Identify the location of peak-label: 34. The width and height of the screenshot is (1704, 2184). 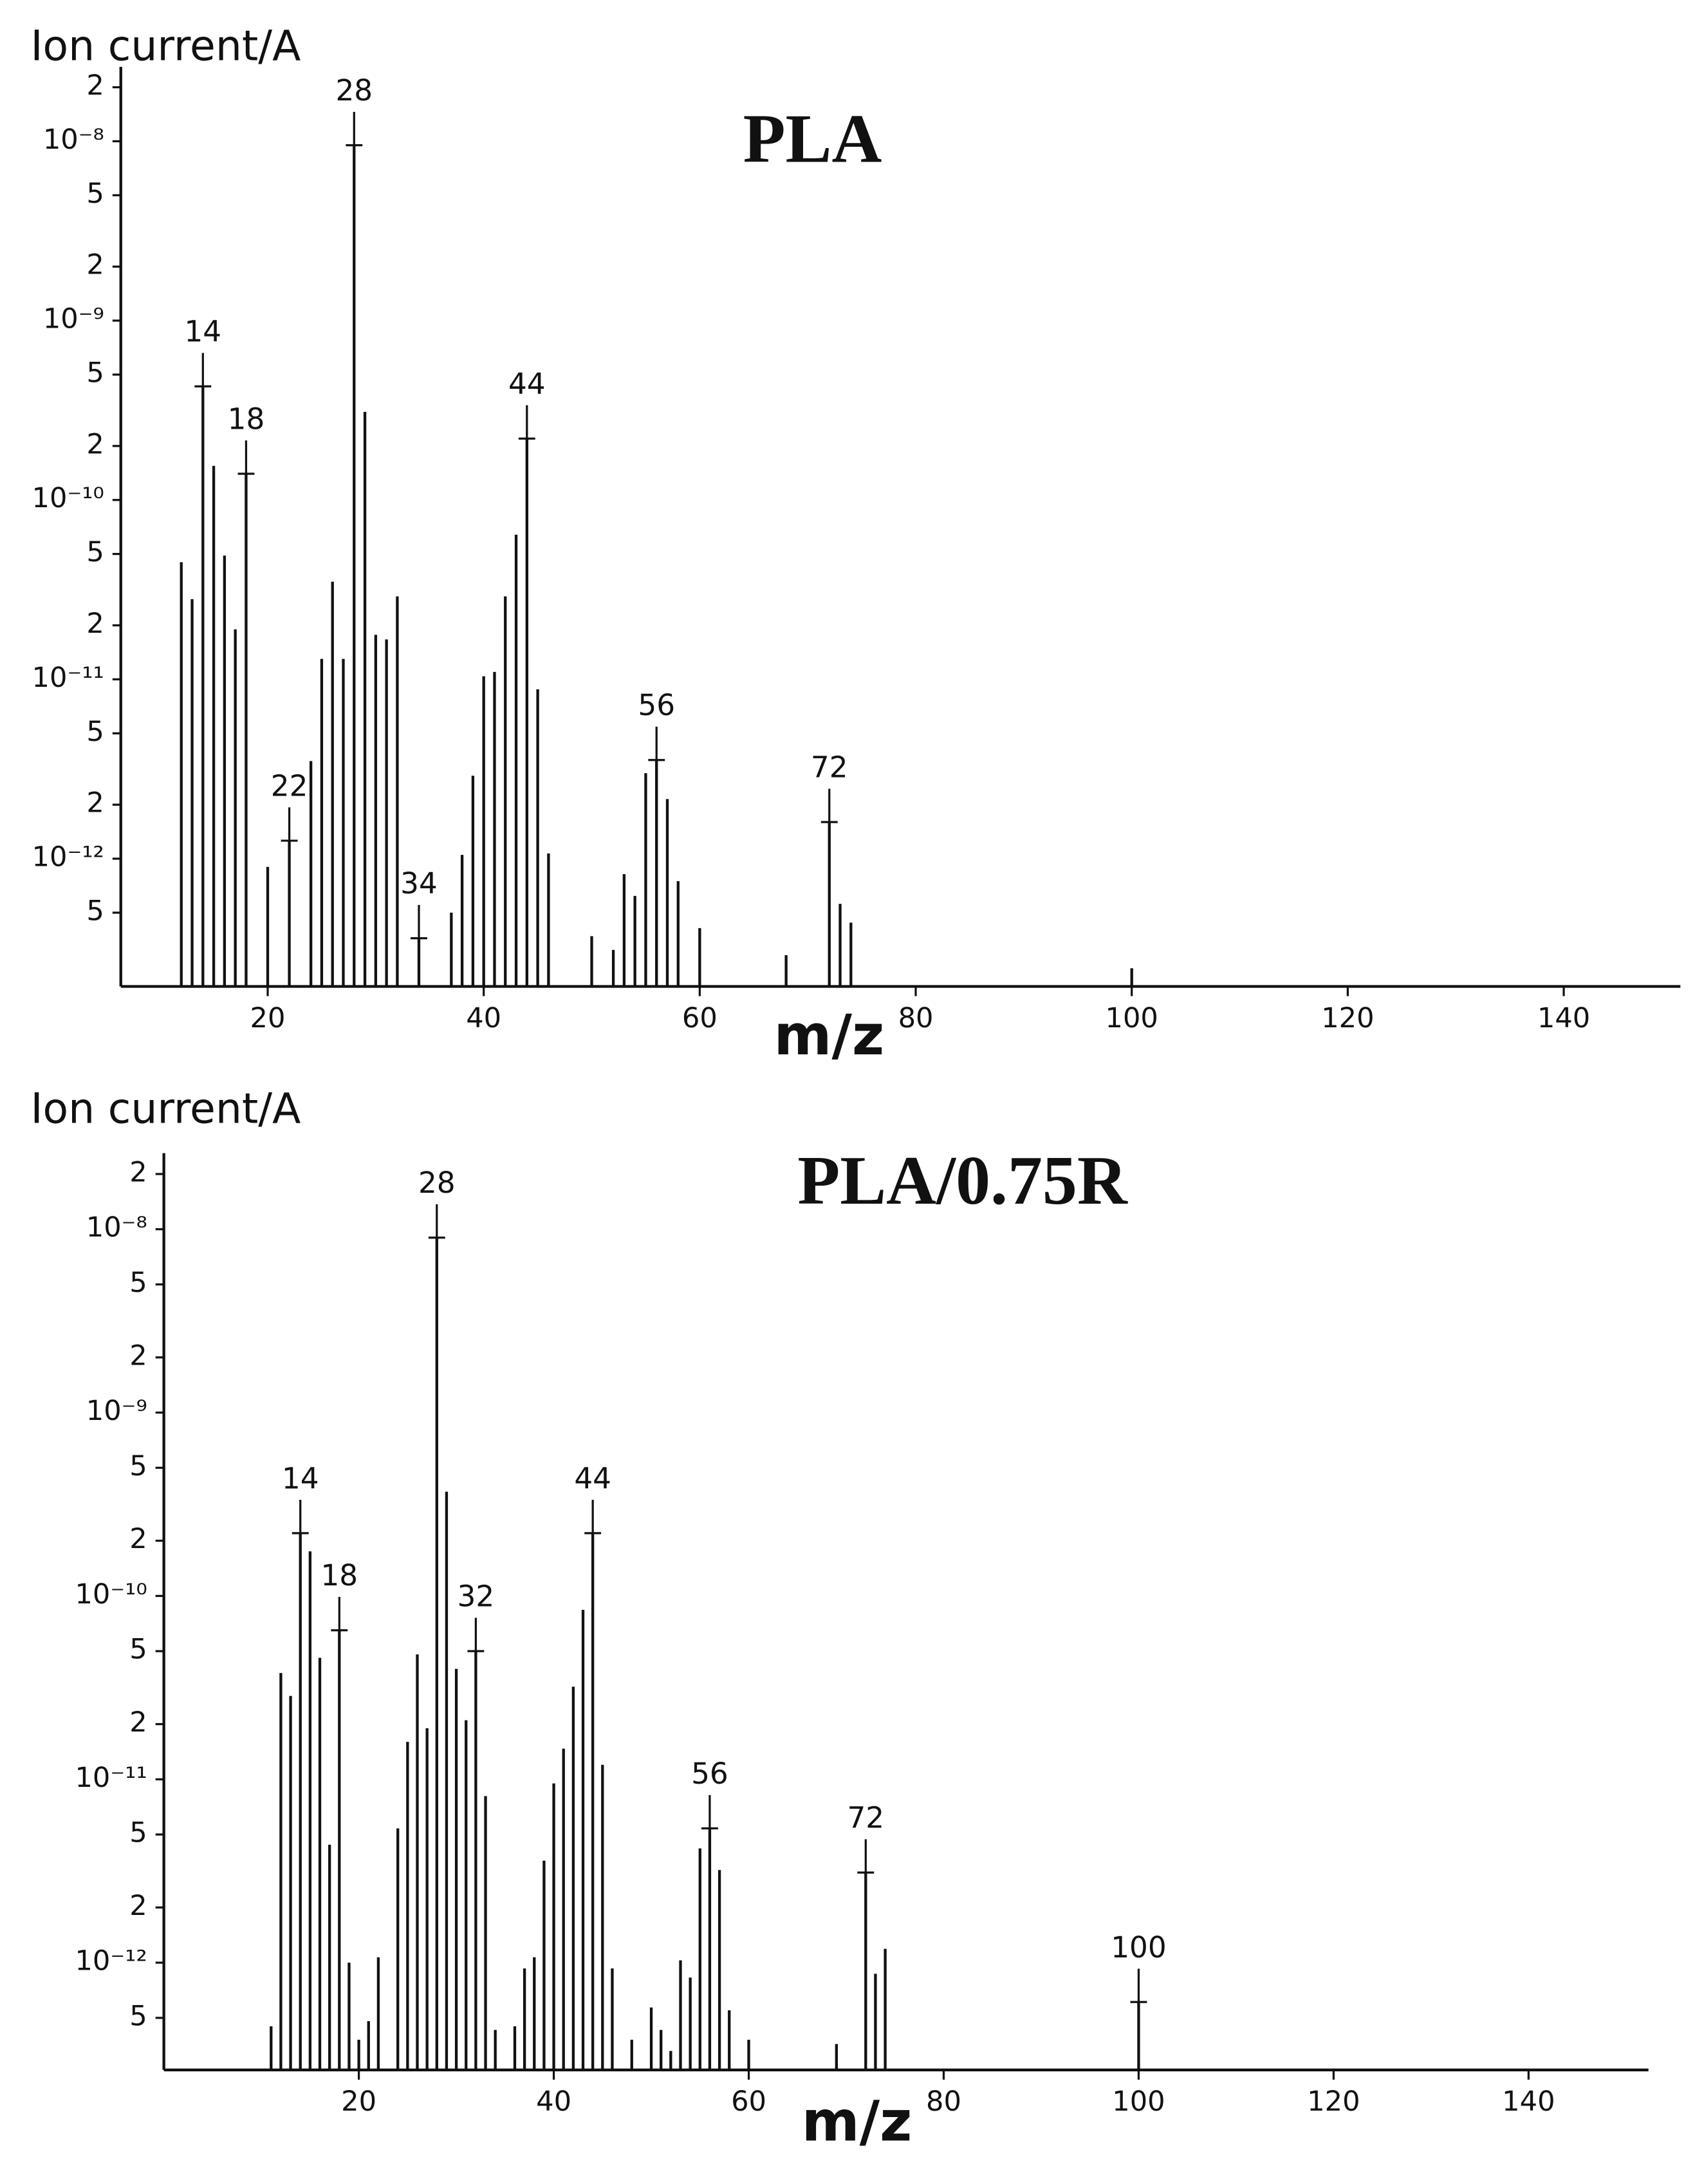
(419, 883).